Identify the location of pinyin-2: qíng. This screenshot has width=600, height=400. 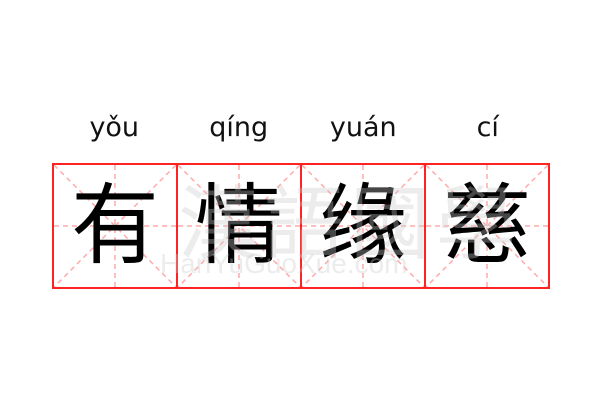
(239, 127).